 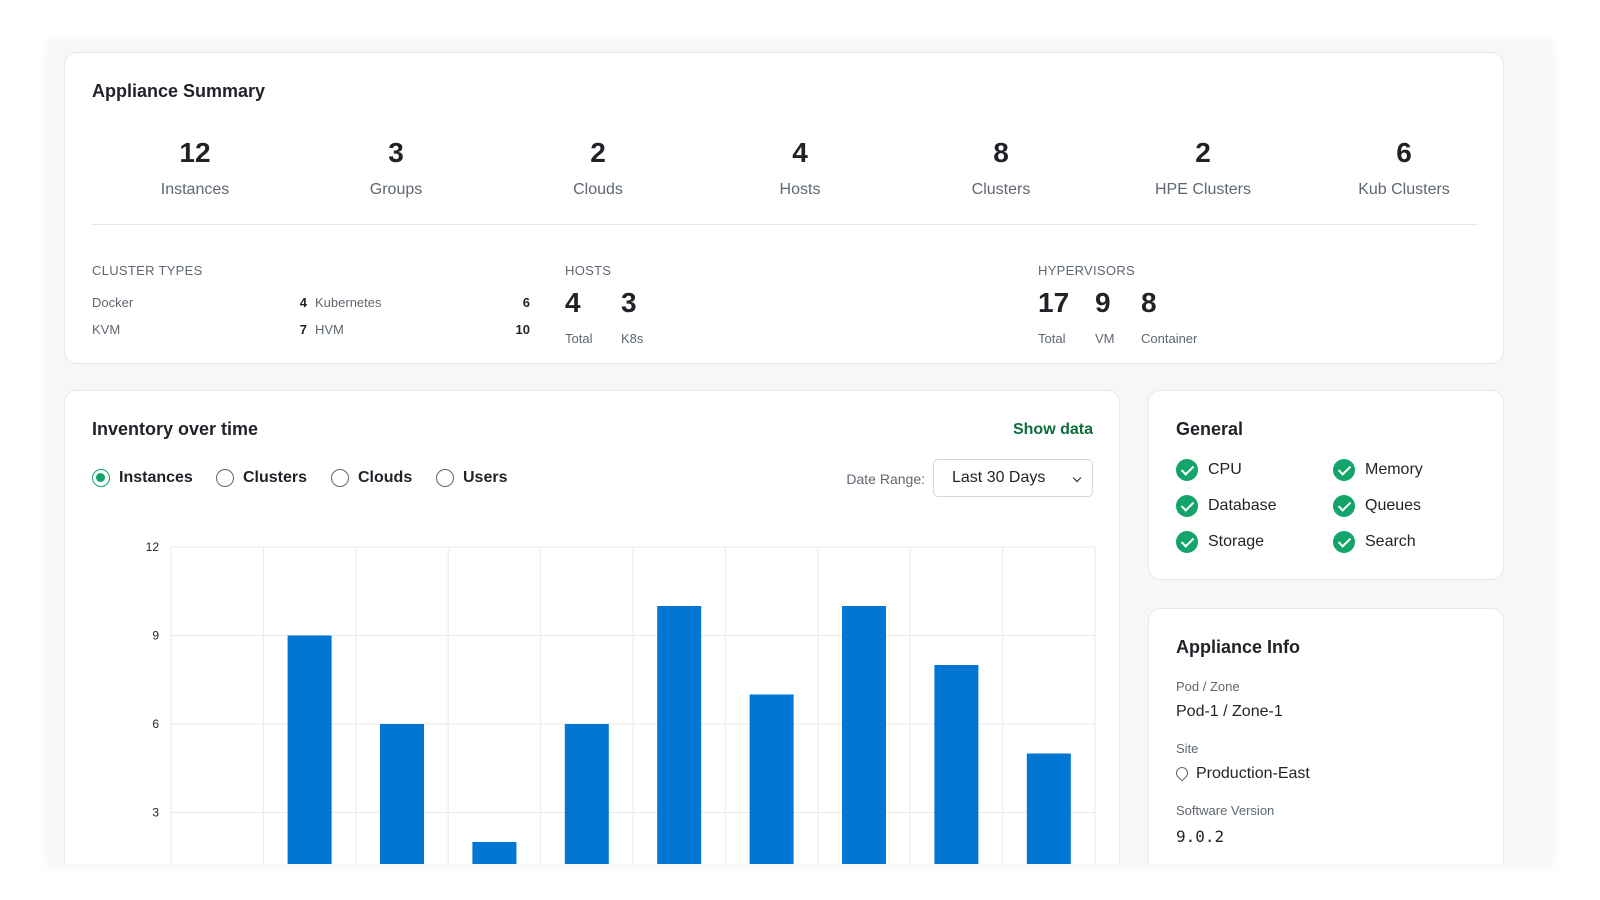 What do you see at coordinates (1086, 270) in the screenshot?
I see `hypervisors-heading: HYPERVISORS` at bounding box center [1086, 270].